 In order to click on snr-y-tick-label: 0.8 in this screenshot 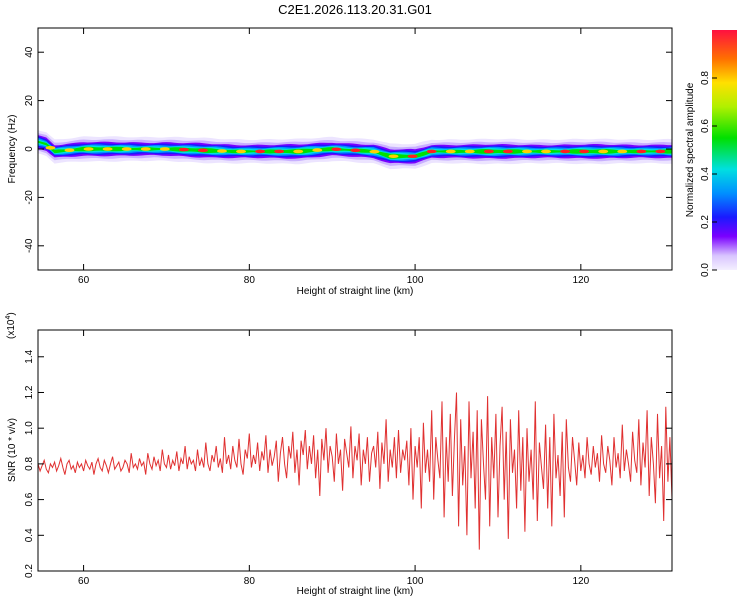, I will do `click(29, 464)`.